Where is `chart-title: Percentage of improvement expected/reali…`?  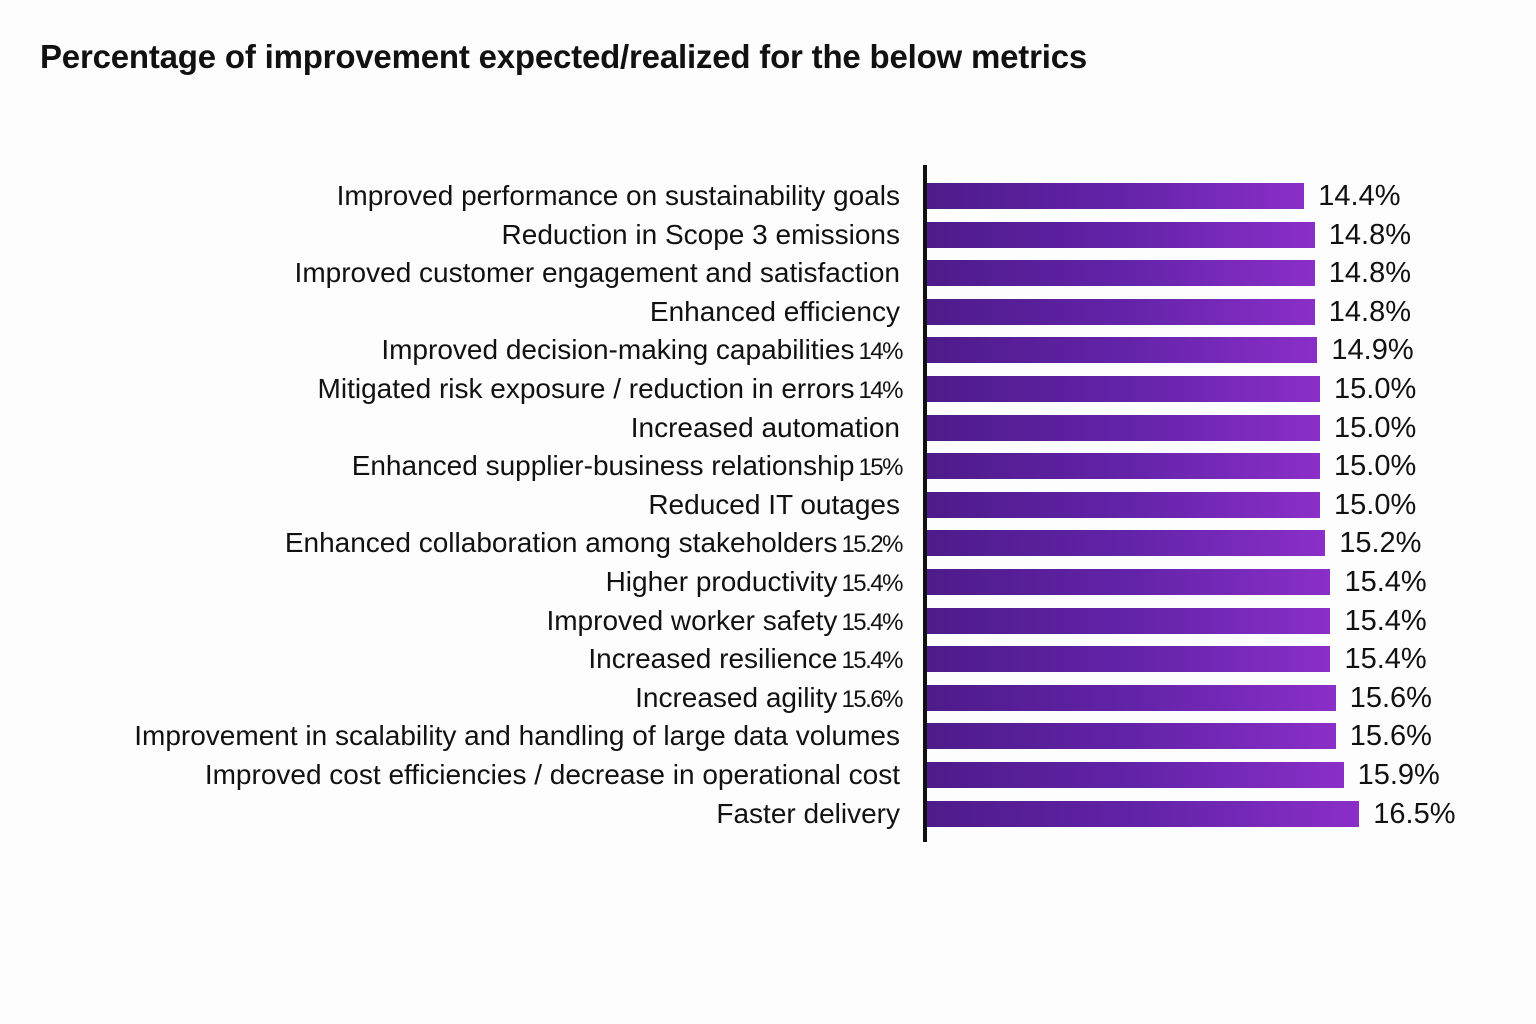
chart-title: Percentage of improvement expected/reali… is located at coordinates (563, 56).